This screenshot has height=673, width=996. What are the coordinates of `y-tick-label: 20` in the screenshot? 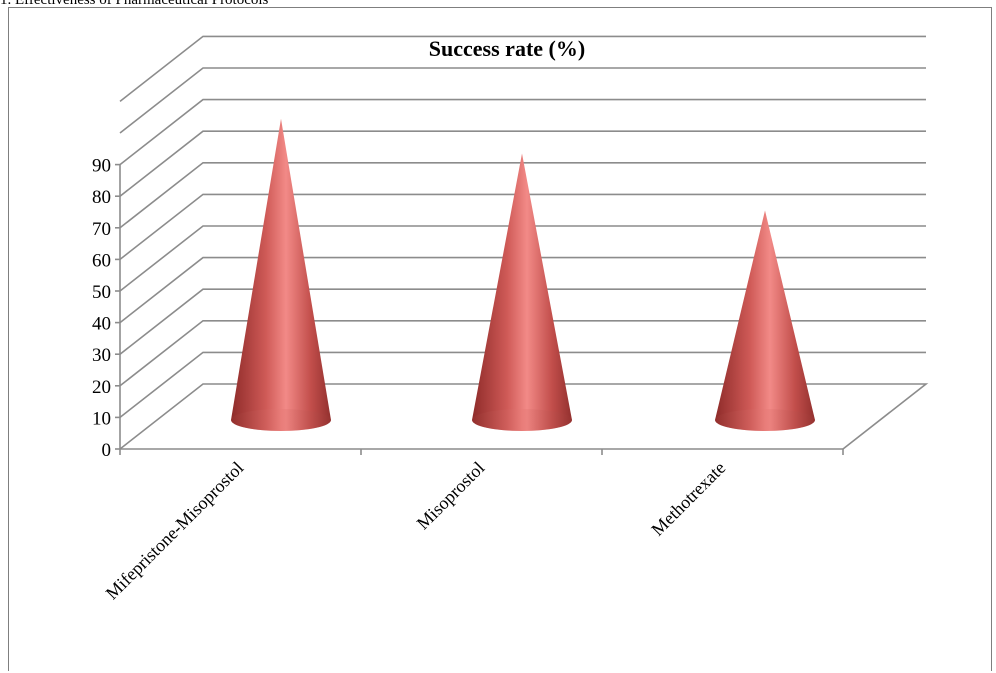 It's located at (101, 387).